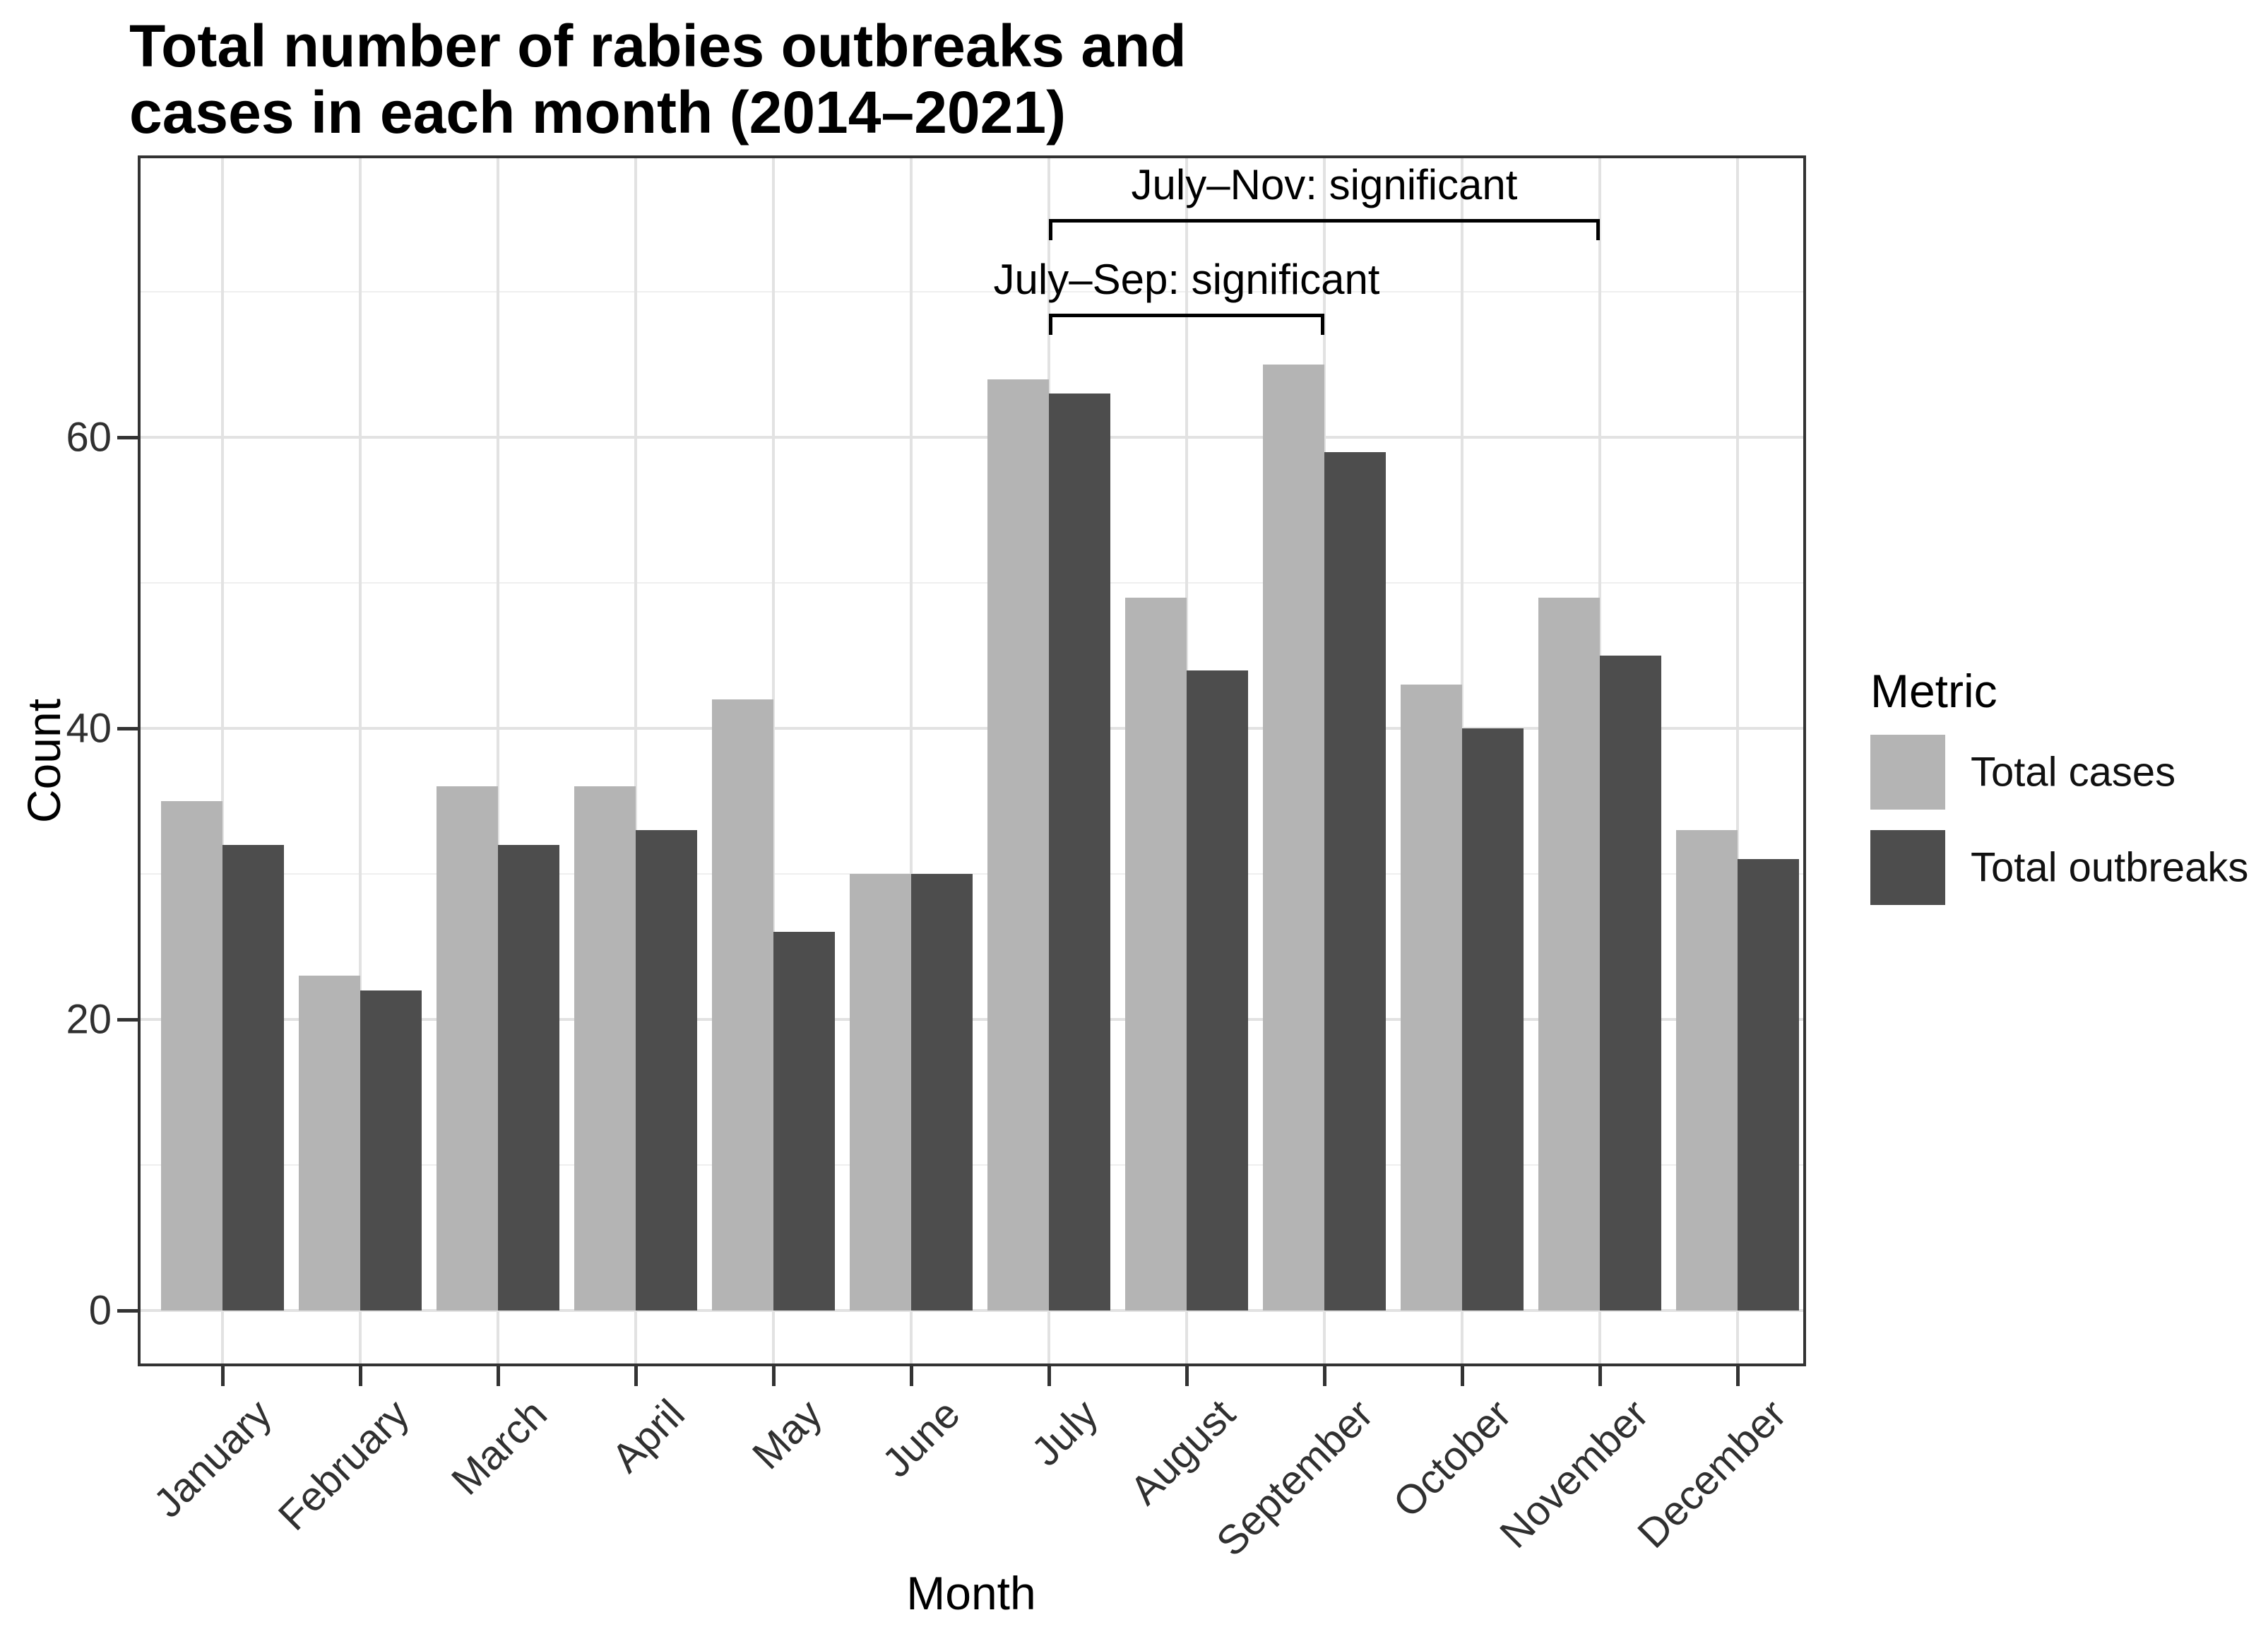 This screenshot has width=2268, height=1627. I want to click on chart-title-line-1: Total number of rabies outbreaks and, so click(658, 46).